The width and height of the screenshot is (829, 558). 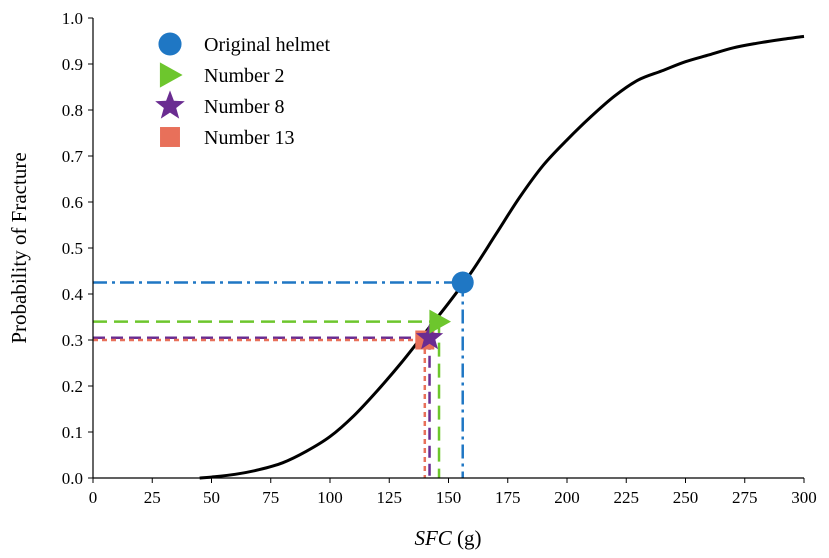 What do you see at coordinates (72, 64) in the screenshot?
I see `y-tick-label: 0.9` at bounding box center [72, 64].